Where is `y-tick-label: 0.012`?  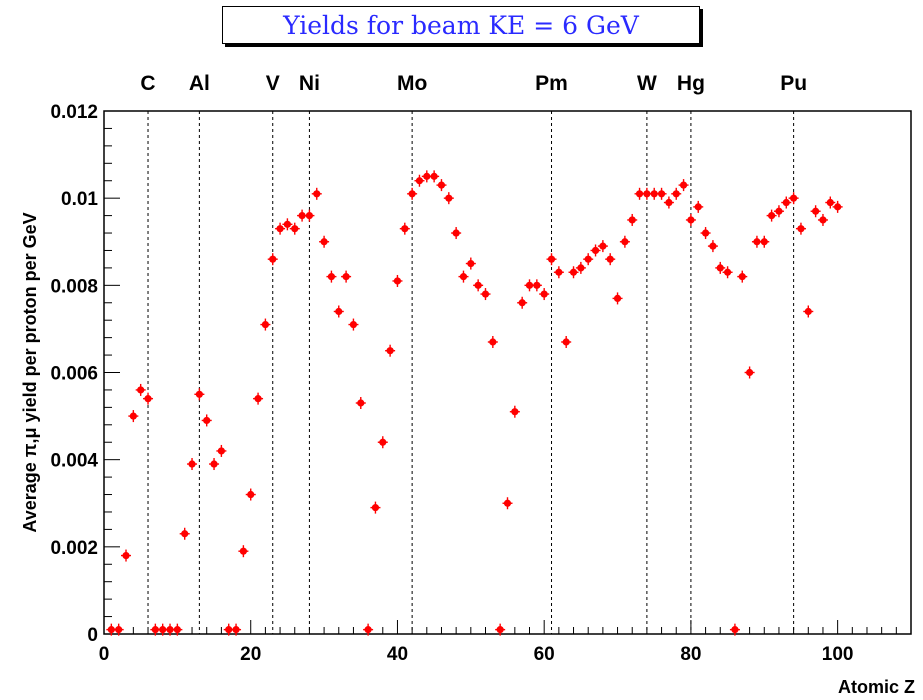 y-tick-label: 0.012 is located at coordinates (74, 112).